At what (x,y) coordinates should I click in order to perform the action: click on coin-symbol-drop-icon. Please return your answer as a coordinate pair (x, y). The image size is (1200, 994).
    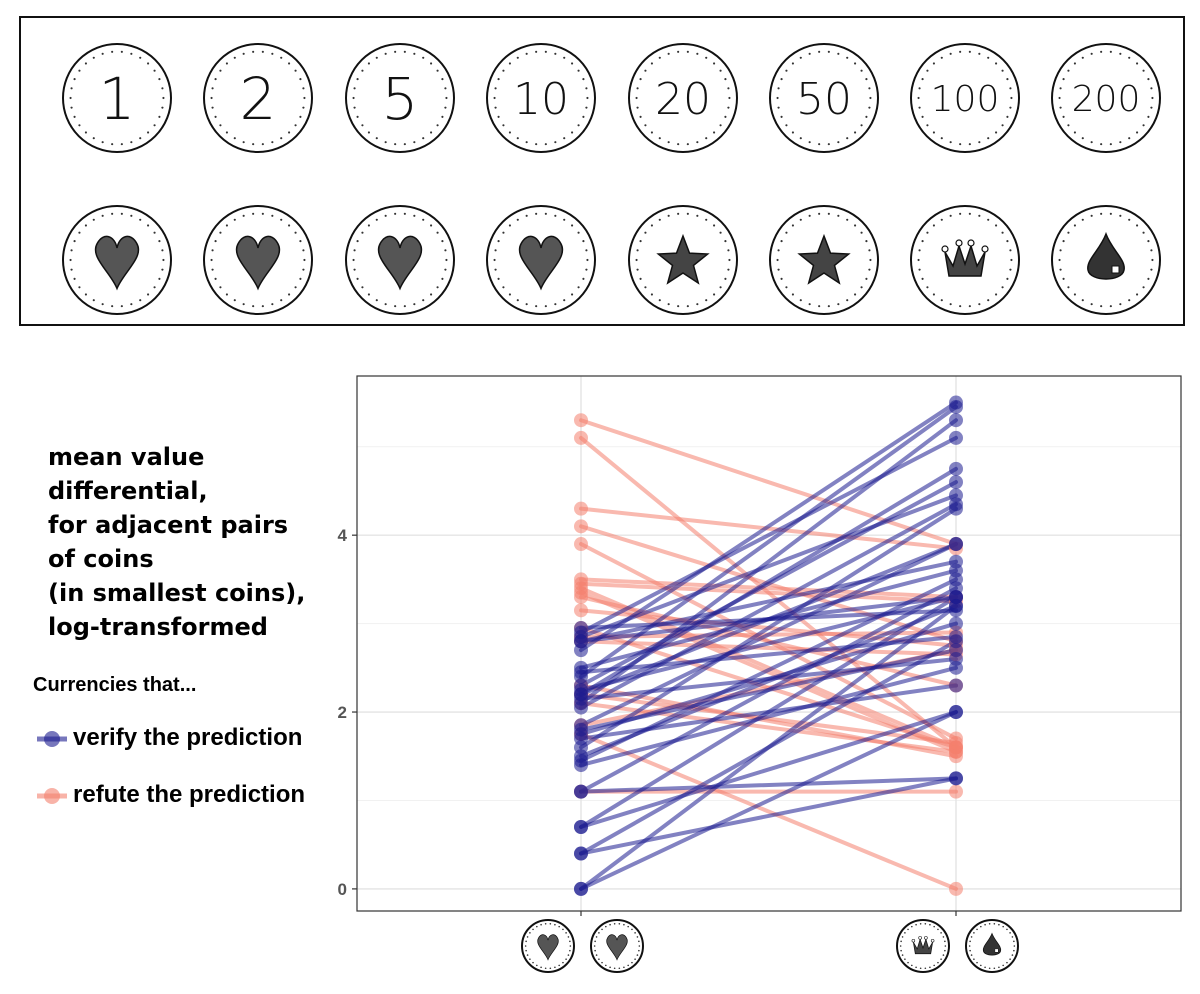
    Looking at the image, I should click on (1106, 260).